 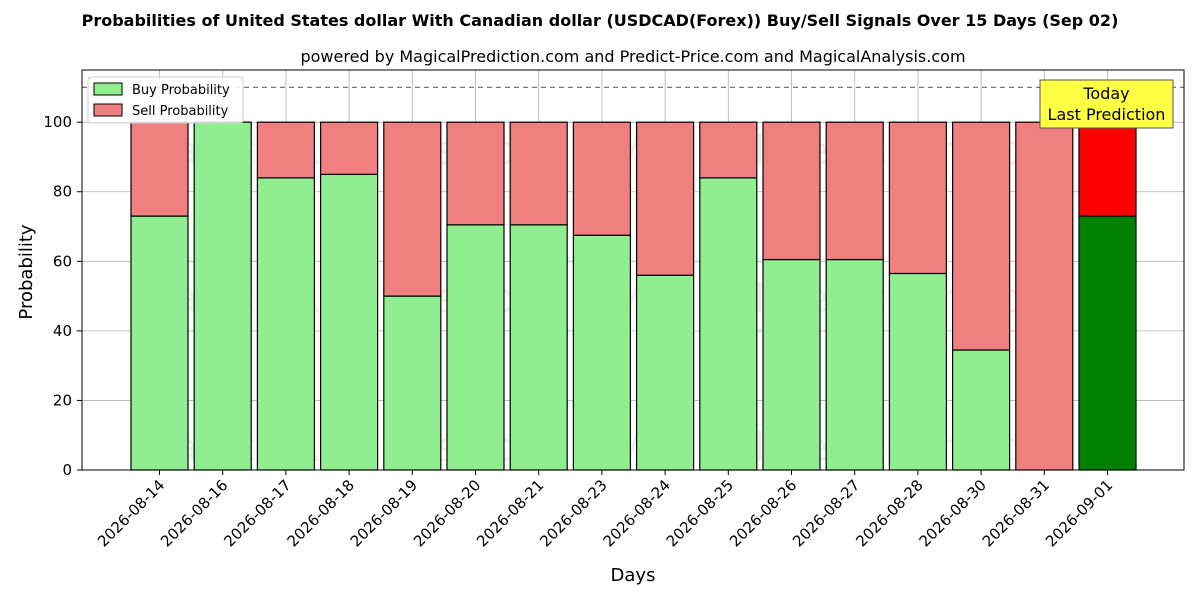 I want to click on annotation-line-2: Last Prediction, so click(x=1107, y=114).